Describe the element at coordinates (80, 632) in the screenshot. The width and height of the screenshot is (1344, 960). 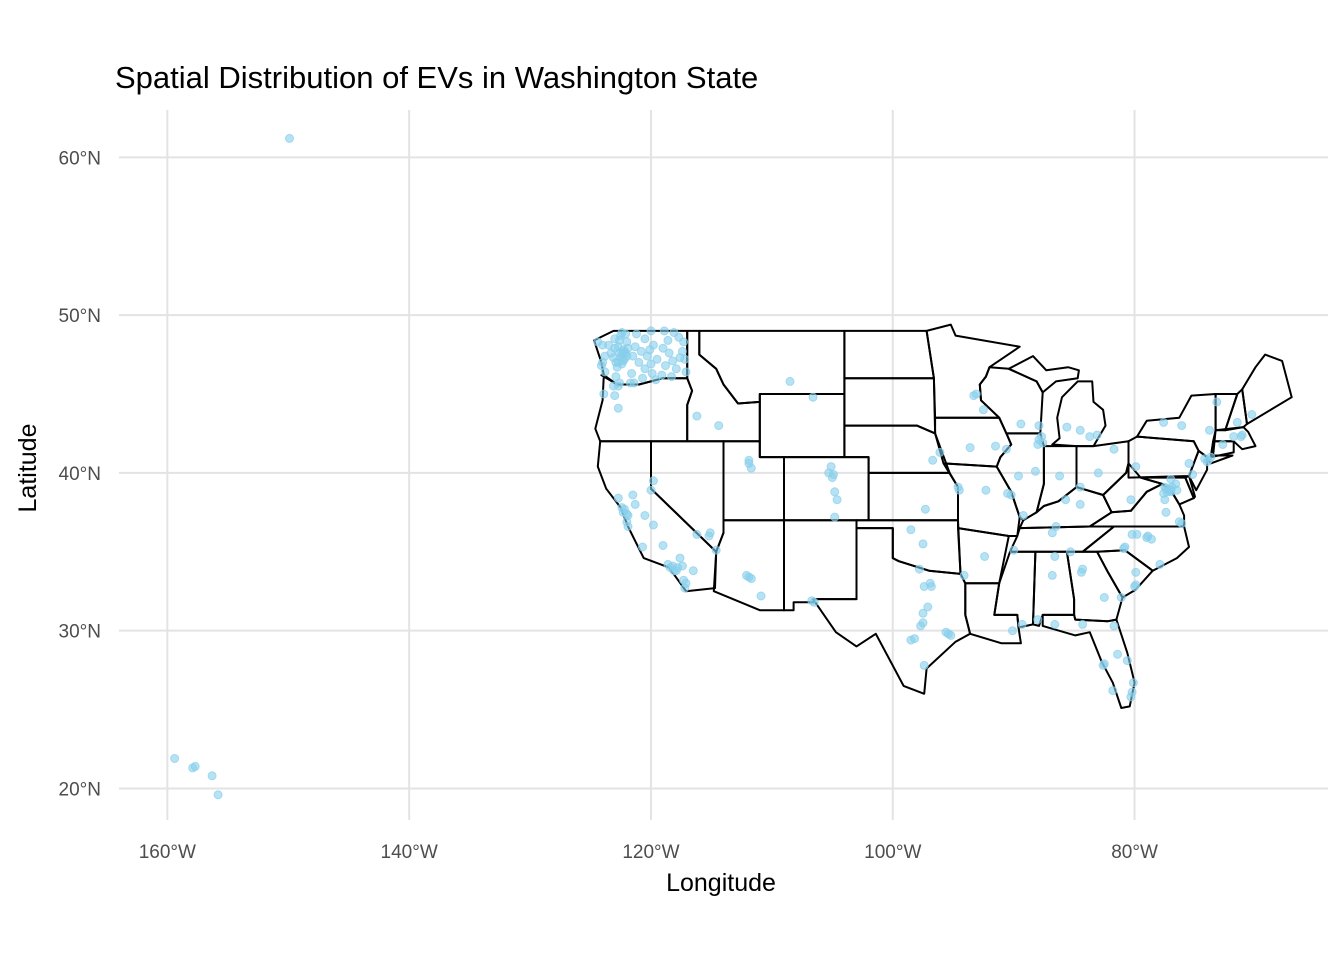
I see `y-tick-label: 30°N` at that location.